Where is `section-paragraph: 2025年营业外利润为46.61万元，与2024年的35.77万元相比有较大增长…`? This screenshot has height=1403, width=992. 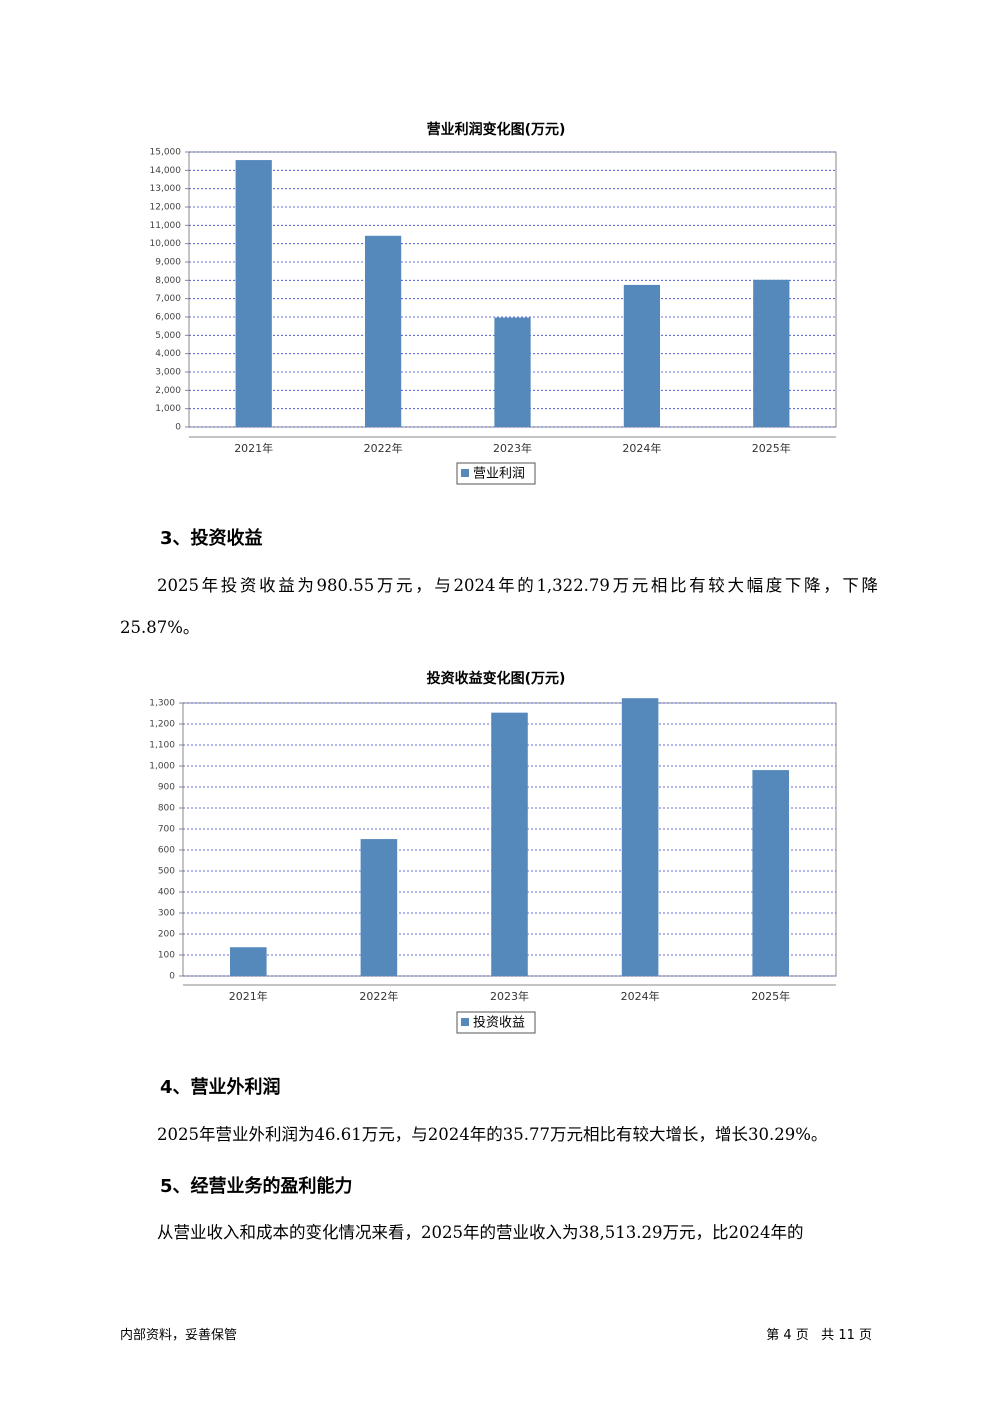
section-paragraph: 2025年营业外利润为46.61万元，与2024年的35.77万元相比有较大增长… is located at coordinates (492, 1134).